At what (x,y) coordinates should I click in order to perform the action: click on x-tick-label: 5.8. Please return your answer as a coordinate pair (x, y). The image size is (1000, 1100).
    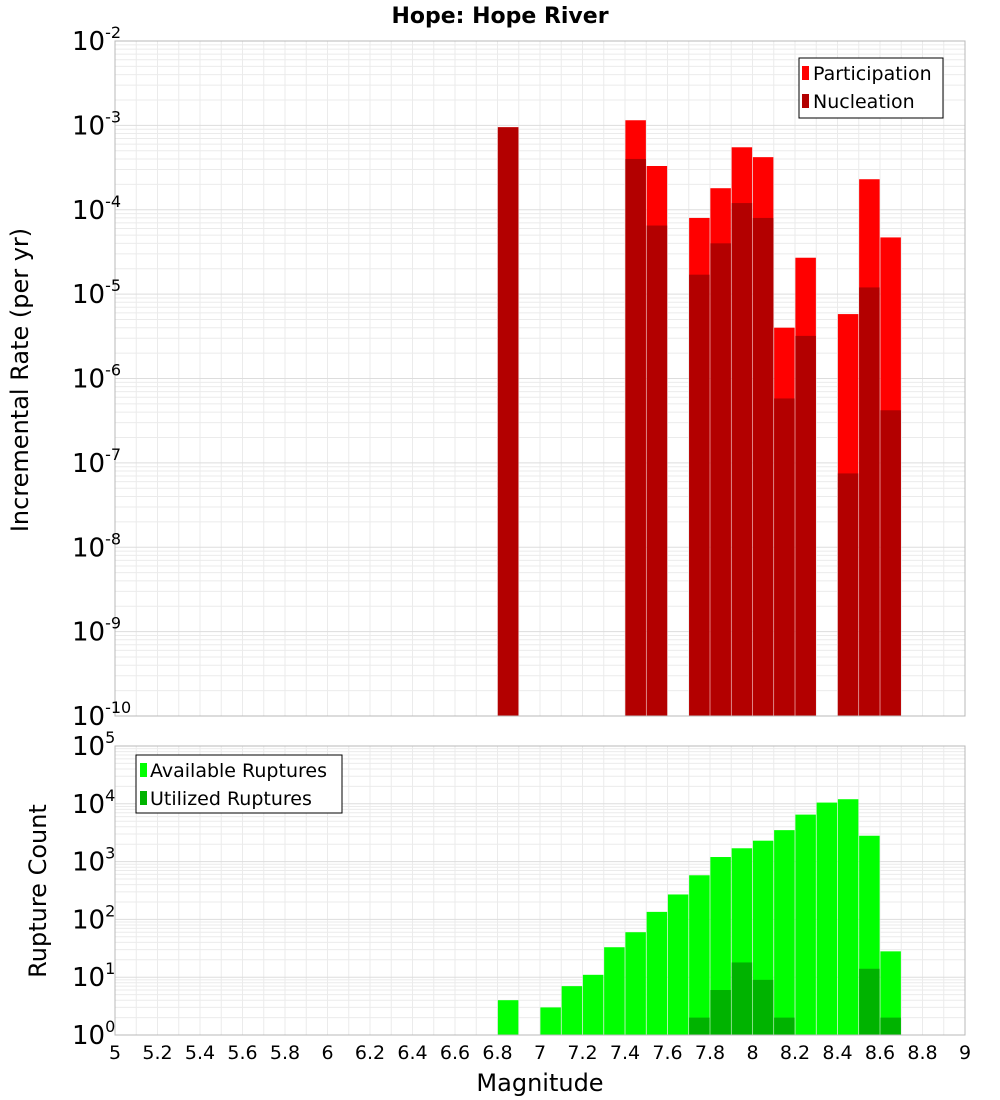
    Looking at the image, I should click on (285, 1053).